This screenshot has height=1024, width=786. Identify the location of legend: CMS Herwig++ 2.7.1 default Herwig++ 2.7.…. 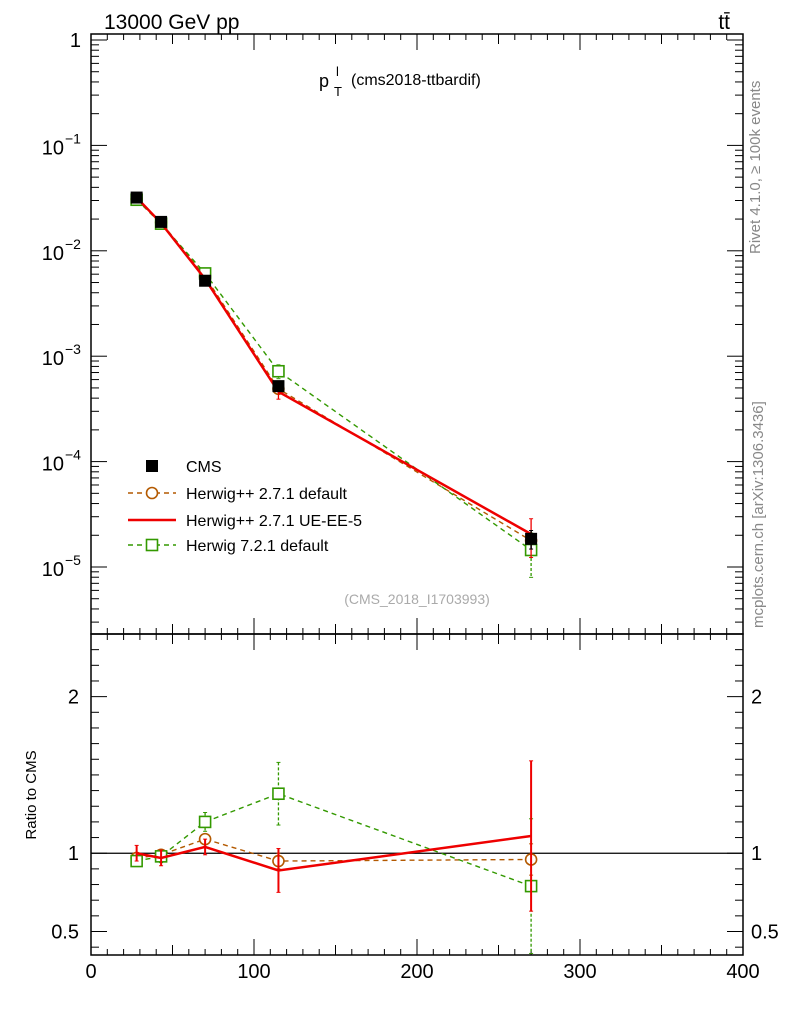
(245, 507).